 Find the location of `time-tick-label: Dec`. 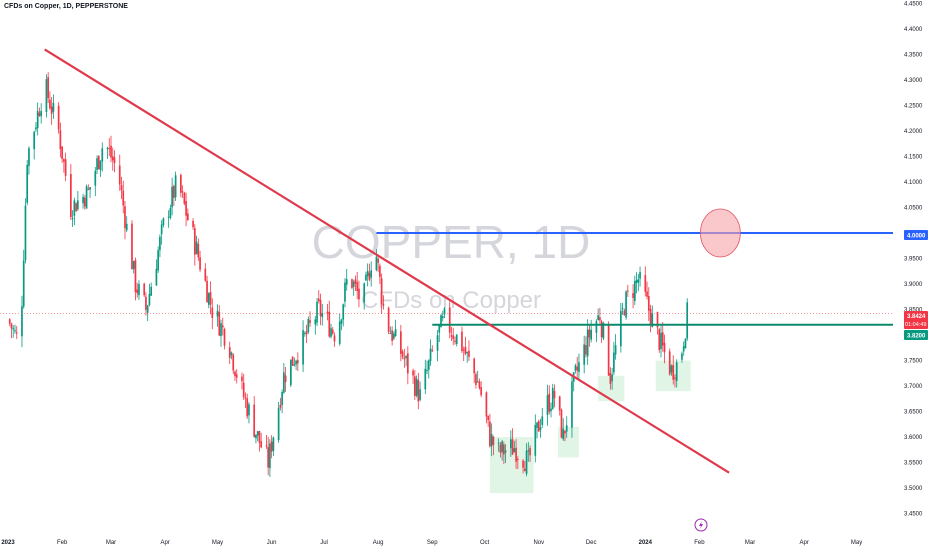

time-tick-label: Dec is located at coordinates (591, 543).